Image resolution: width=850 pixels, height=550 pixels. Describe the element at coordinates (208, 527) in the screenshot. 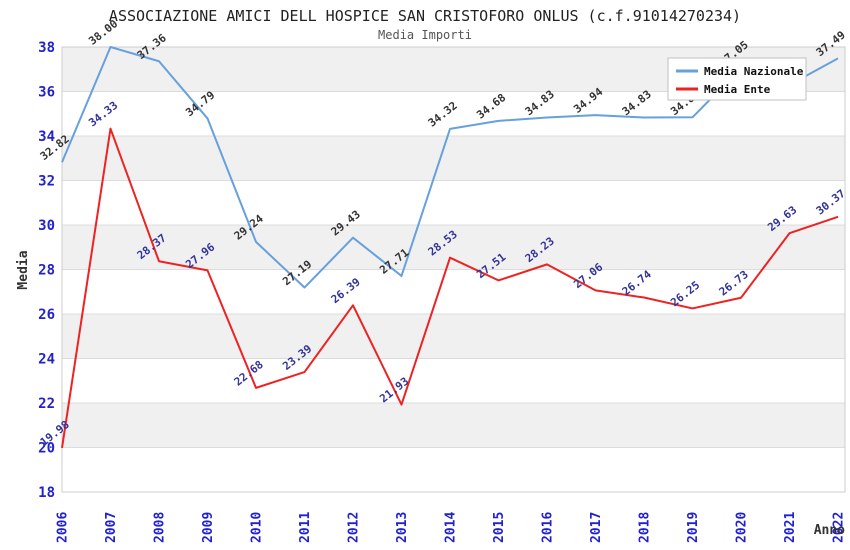

I see `x-tick-label: 2009` at that location.